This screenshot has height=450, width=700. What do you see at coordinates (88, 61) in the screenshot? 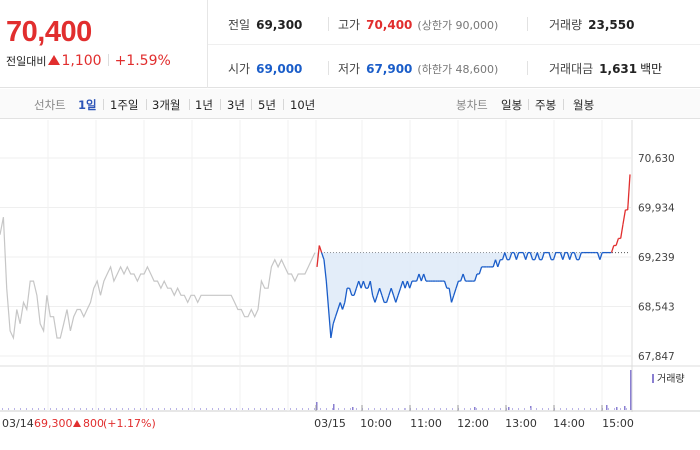
I see `change-row: 전일대비 1,100 +1.59%` at bounding box center [88, 61].